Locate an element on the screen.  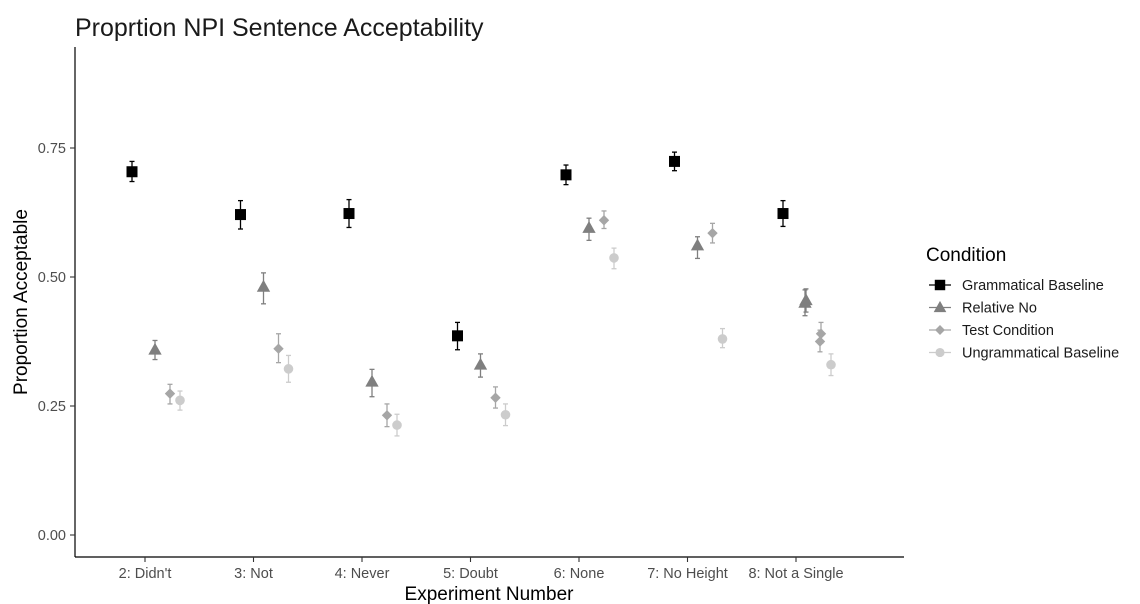
x-tick-label: 5: Doubt is located at coordinates (470, 574).